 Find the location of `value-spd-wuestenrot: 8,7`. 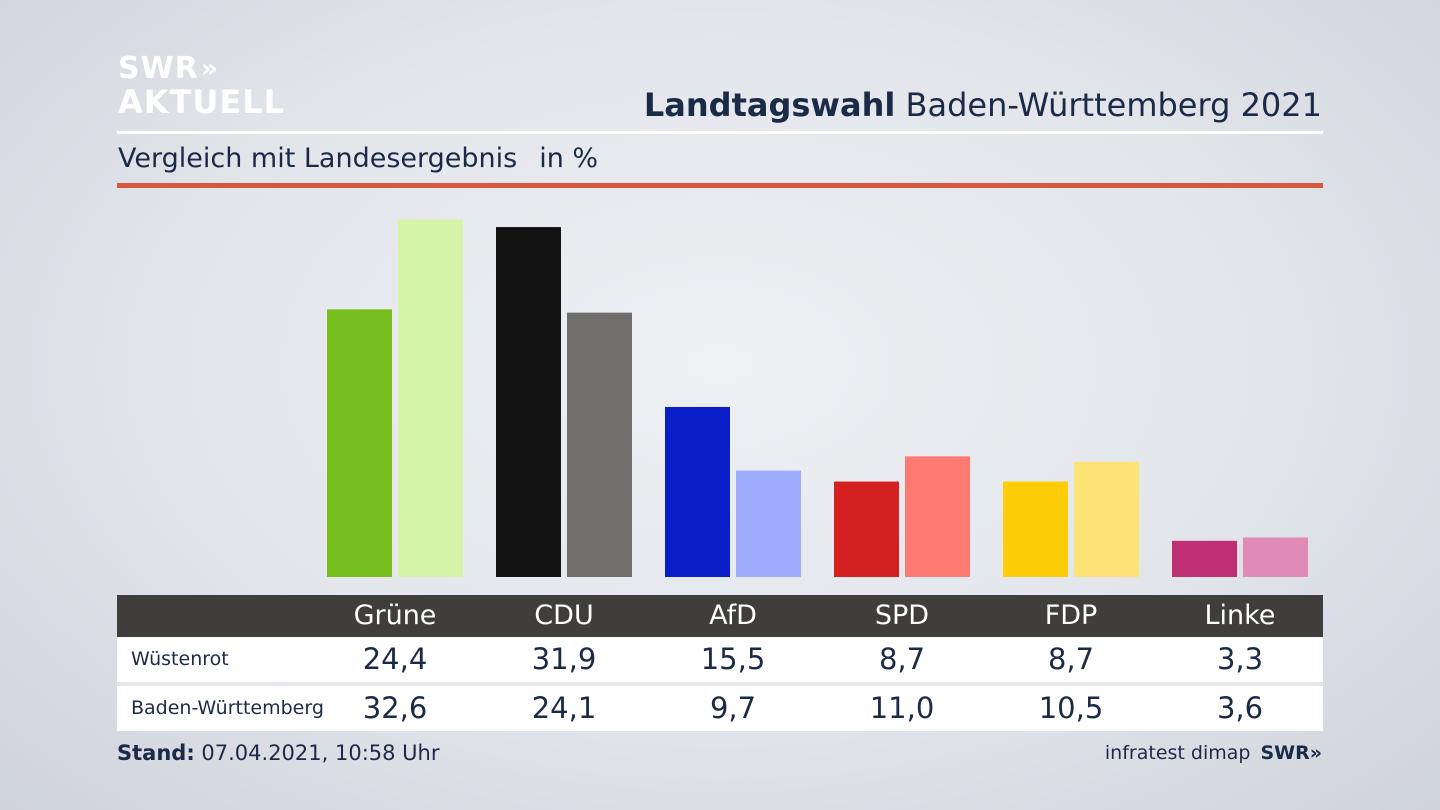

value-spd-wuestenrot: 8,7 is located at coordinates (902, 659).